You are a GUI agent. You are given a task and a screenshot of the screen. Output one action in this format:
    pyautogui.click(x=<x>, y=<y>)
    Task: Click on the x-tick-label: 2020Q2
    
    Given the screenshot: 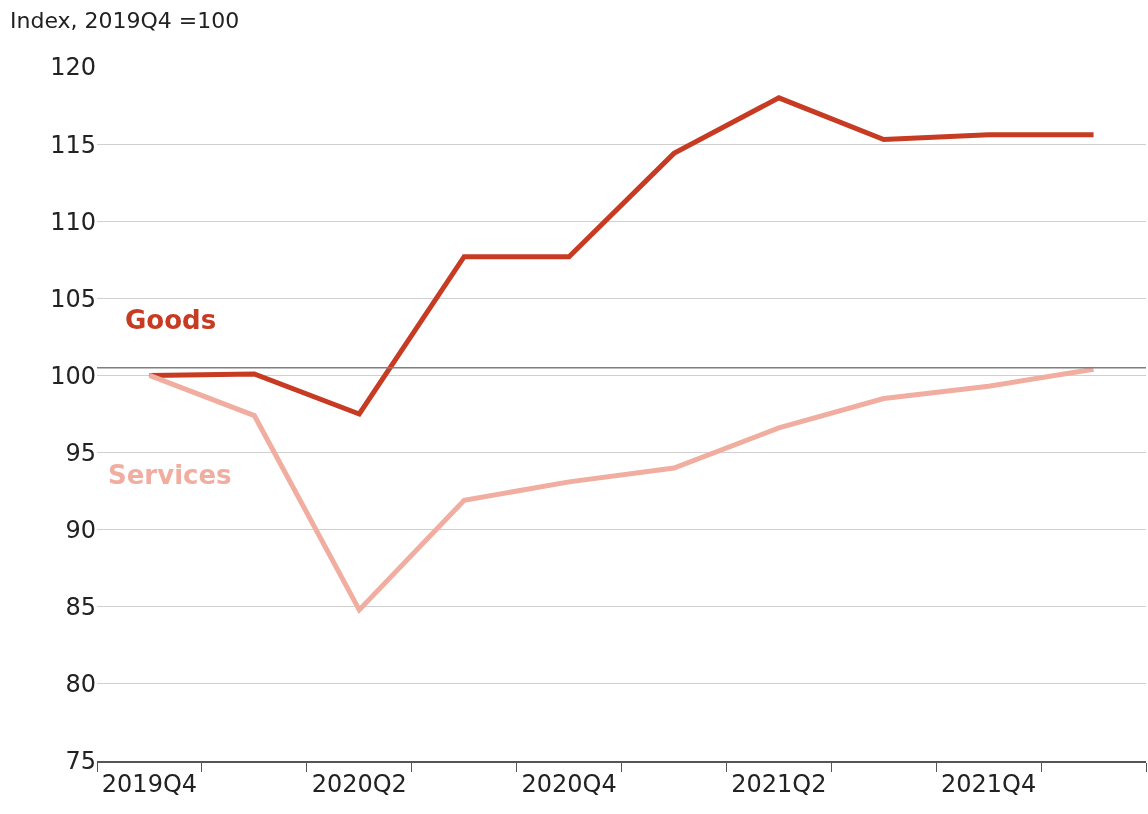 What is the action you would take?
    pyautogui.click(x=359, y=783)
    